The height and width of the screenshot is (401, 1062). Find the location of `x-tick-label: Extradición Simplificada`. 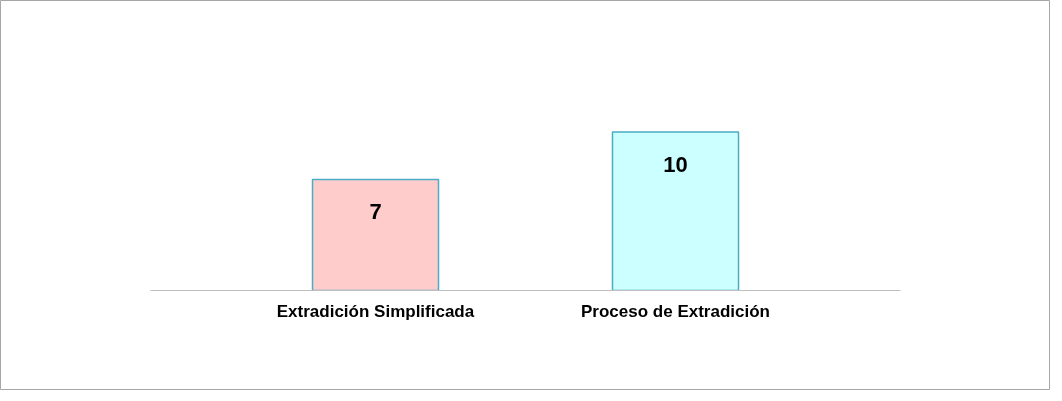

x-tick-label: Extradición Simplificada is located at coordinates (375, 311).